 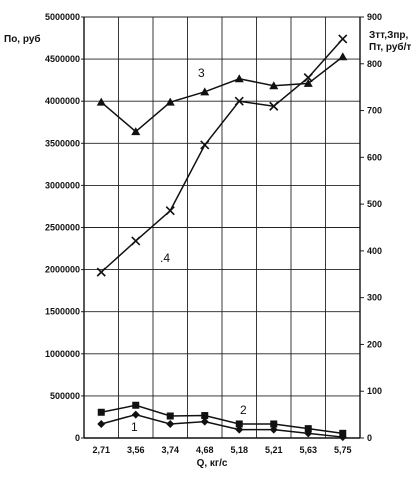 What do you see at coordinates (62, 312) in the screenshot?
I see `y-left-tick-label: 1500000` at bounding box center [62, 312].